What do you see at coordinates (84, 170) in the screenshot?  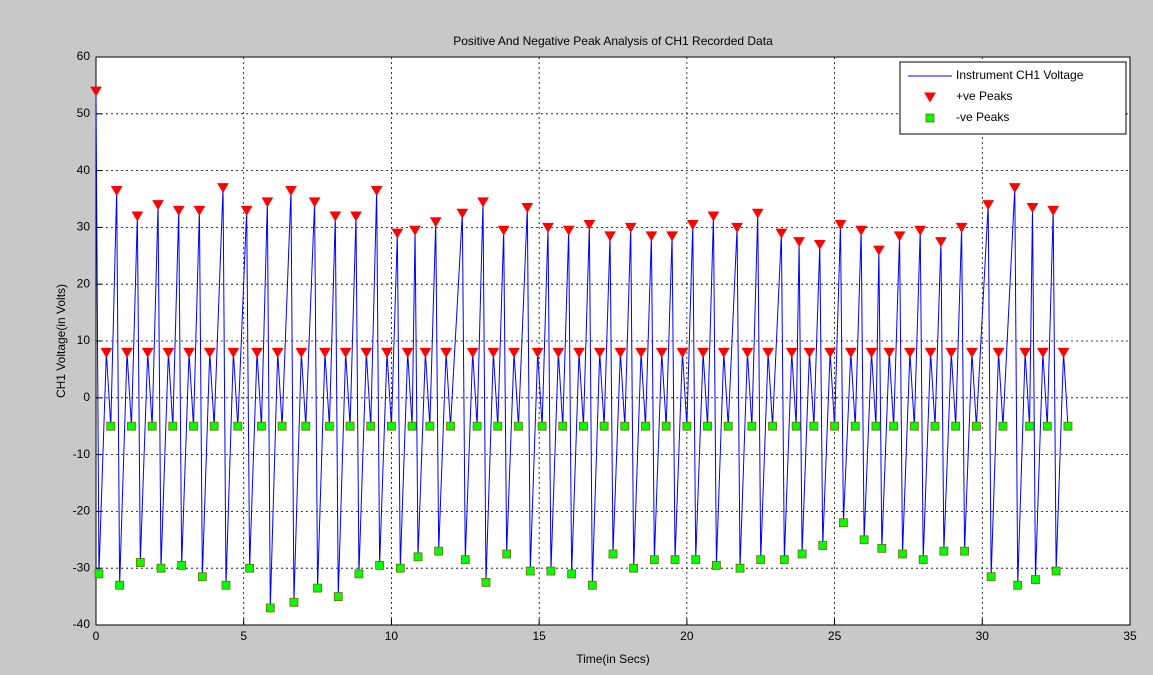 I see `y-tick-label: 40` at bounding box center [84, 170].